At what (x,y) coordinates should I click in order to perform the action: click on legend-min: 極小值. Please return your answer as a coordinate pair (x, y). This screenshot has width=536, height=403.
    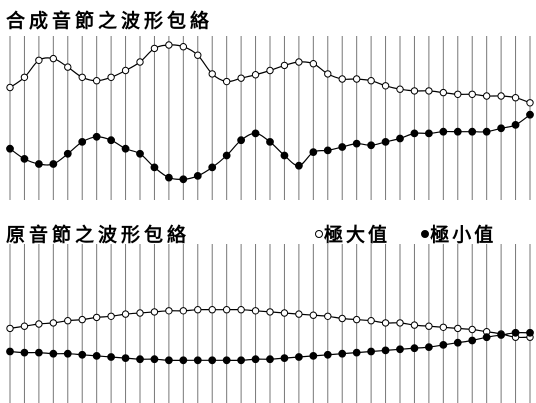
    Looking at the image, I should click on (458, 235).